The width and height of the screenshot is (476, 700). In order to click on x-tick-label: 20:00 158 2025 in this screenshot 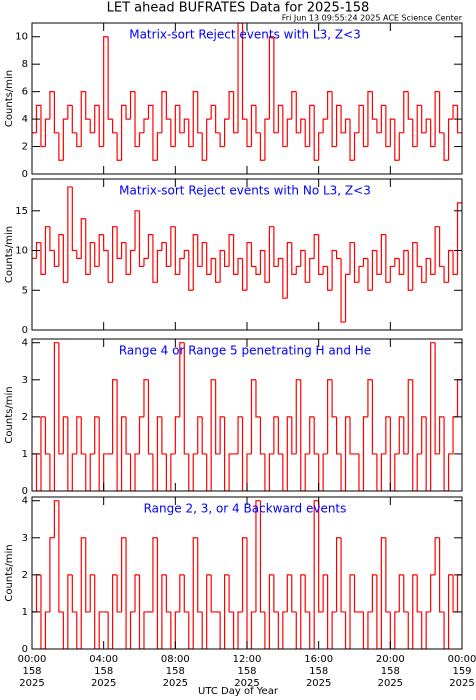, I will do `click(390, 671)`.